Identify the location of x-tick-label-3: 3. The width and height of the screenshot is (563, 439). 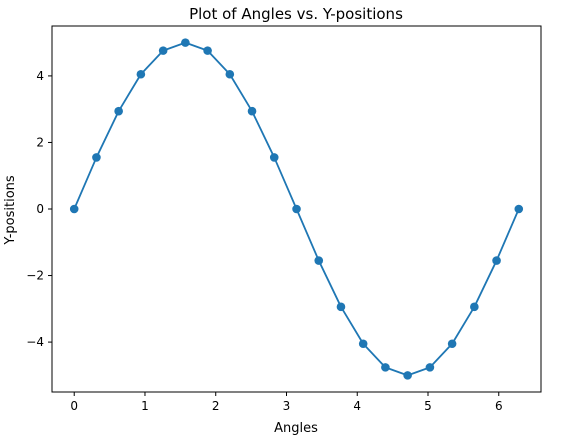
(287, 406).